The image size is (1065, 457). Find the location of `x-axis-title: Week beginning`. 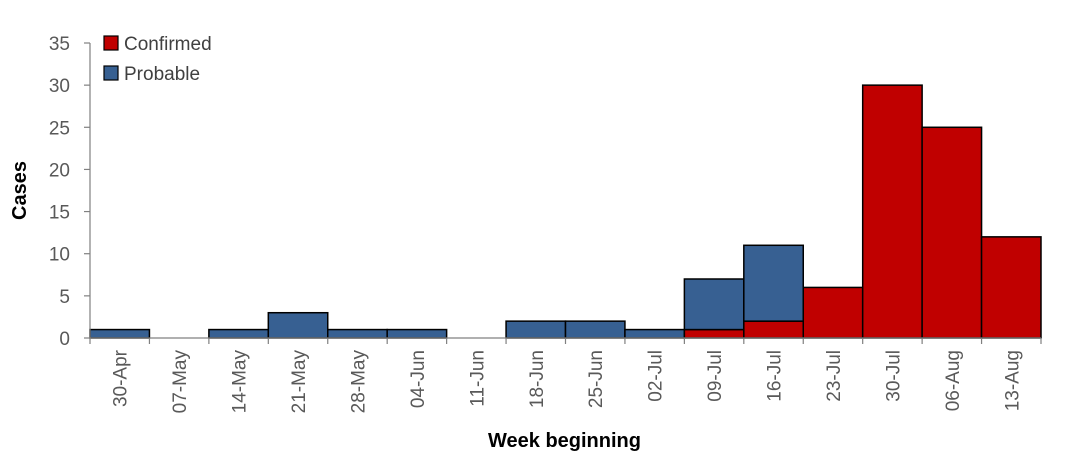

x-axis-title: Week beginning is located at coordinates (564, 441).